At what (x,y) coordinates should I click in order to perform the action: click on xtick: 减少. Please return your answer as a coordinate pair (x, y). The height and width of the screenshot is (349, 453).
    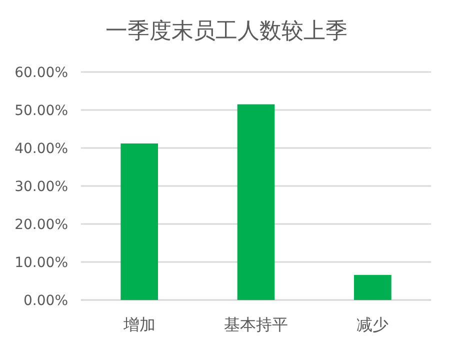
    Looking at the image, I should click on (372, 324).